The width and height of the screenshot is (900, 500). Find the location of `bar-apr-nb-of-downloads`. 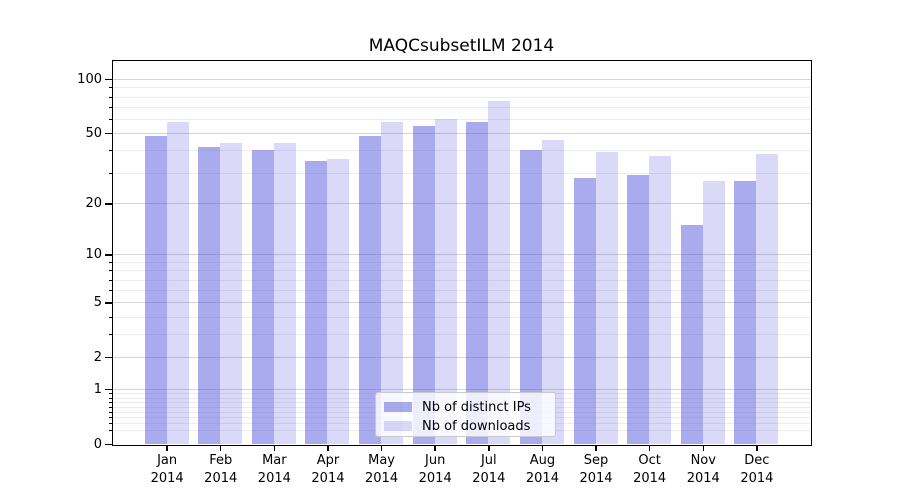

bar-apr-nb-of-downloads is located at coordinates (338, 301).